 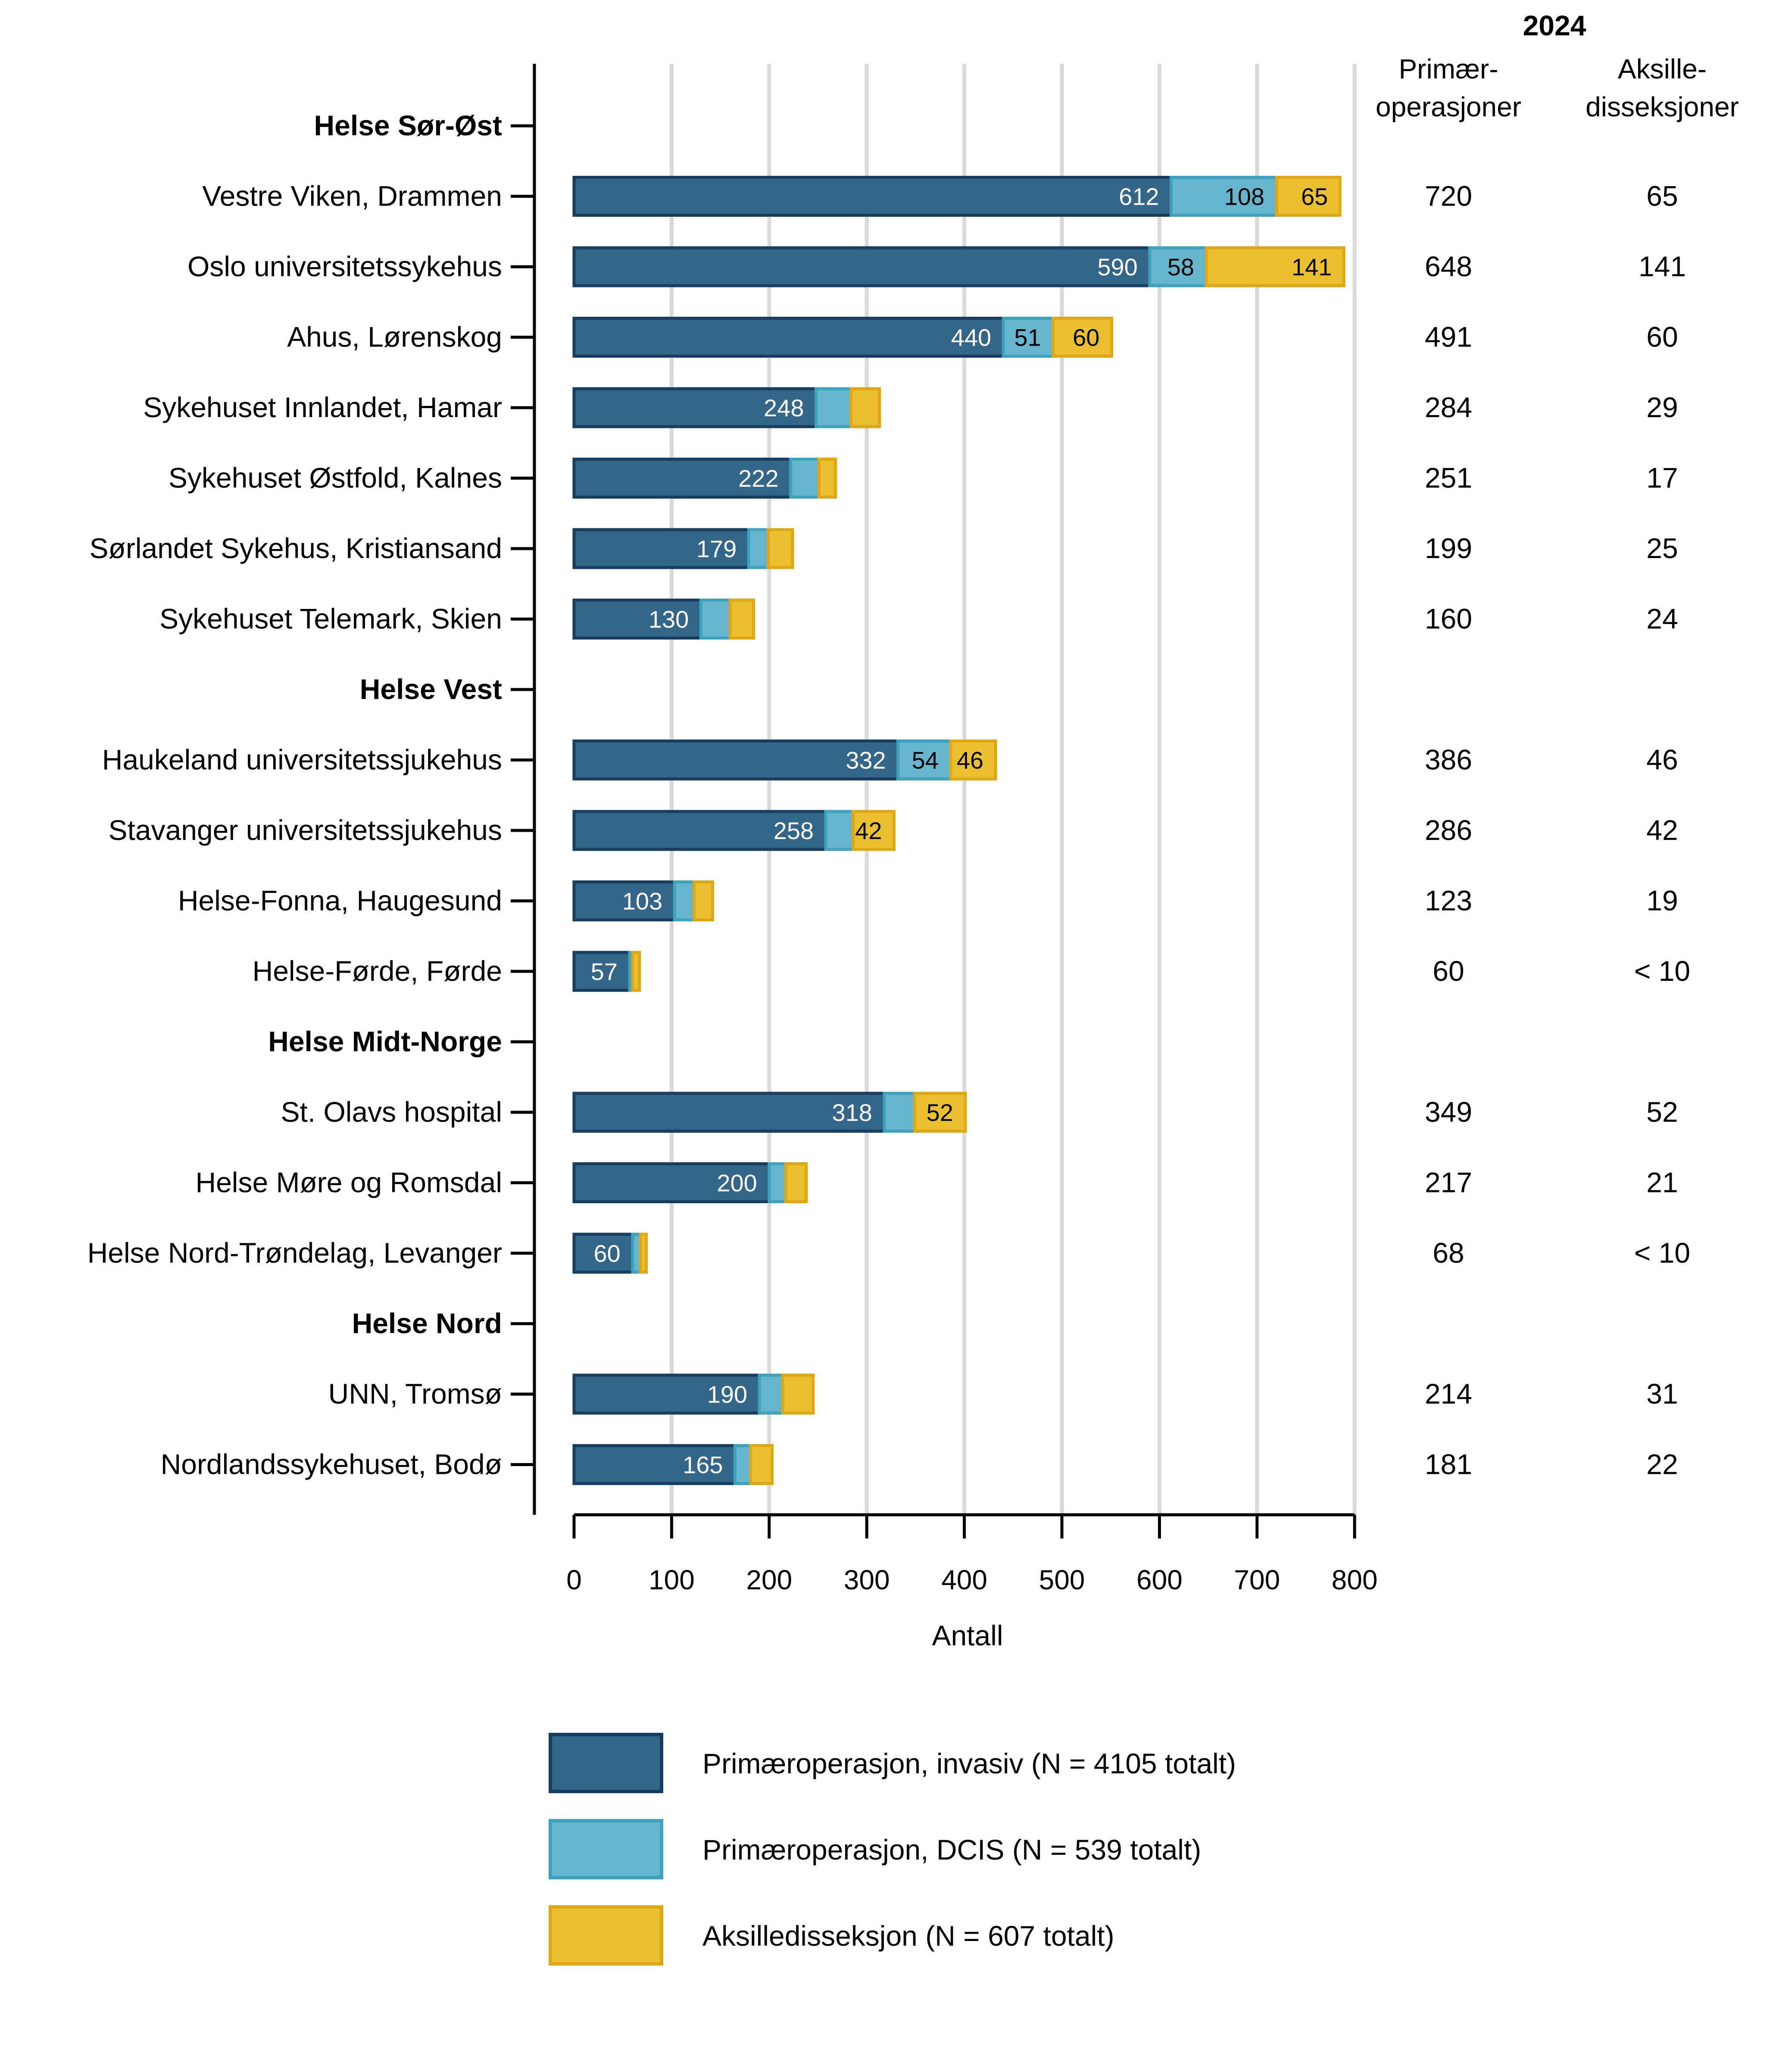 What do you see at coordinates (1448, 478) in the screenshot?
I see `primary-total: 251` at bounding box center [1448, 478].